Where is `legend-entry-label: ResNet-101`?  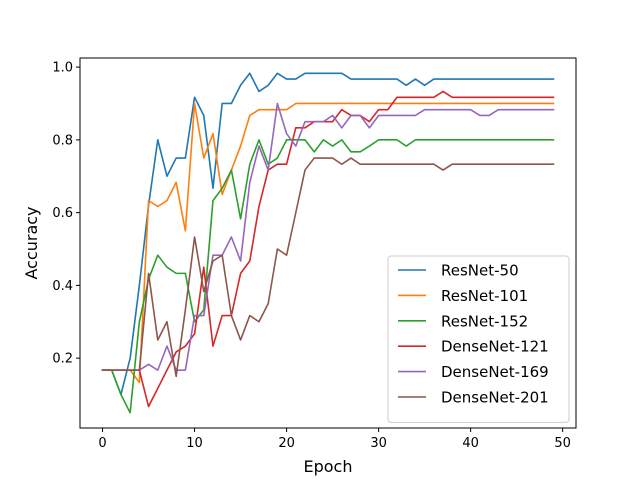
legend-entry-label: ResNet-101 is located at coordinates (484, 296).